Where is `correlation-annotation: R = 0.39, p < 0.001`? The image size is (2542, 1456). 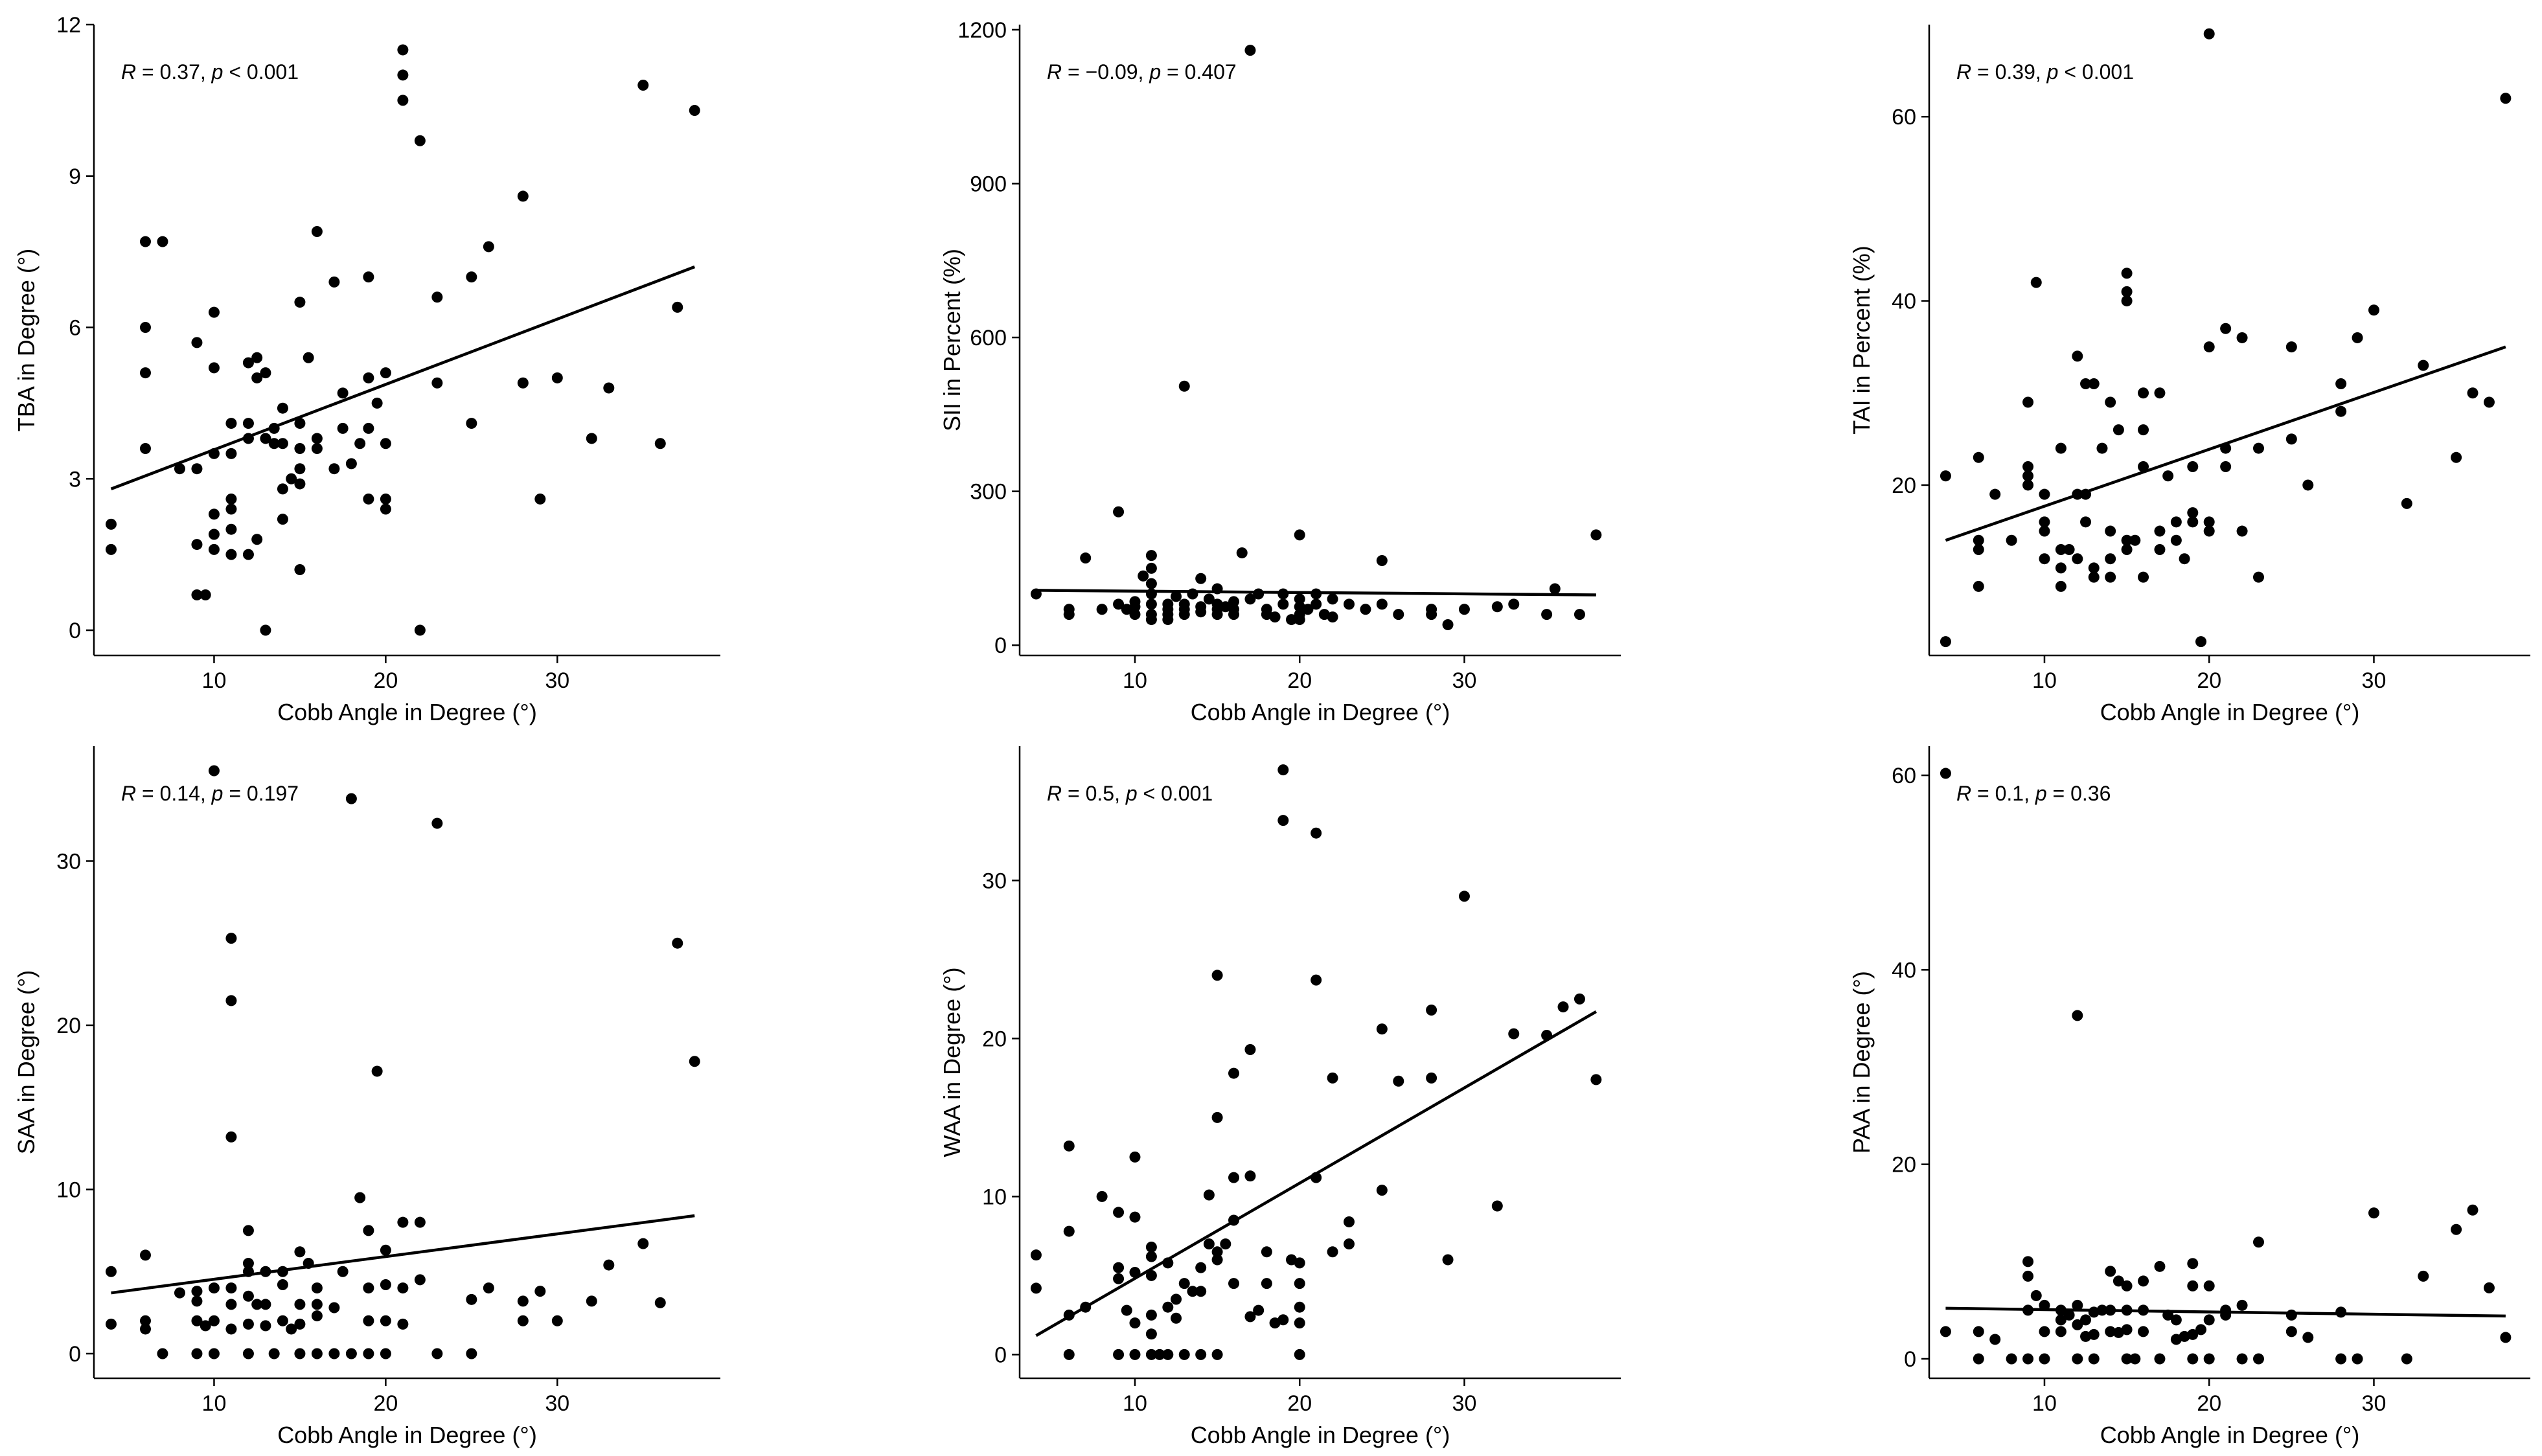
correlation-annotation: R = 0.39, p < 0.001 is located at coordinates (2045, 72).